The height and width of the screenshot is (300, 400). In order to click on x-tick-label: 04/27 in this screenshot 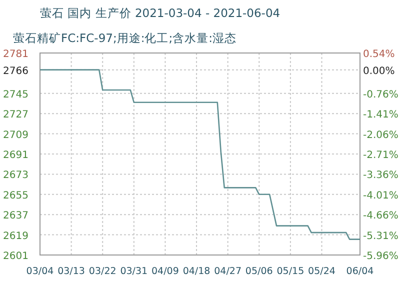, I will do `click(228, 271)`.